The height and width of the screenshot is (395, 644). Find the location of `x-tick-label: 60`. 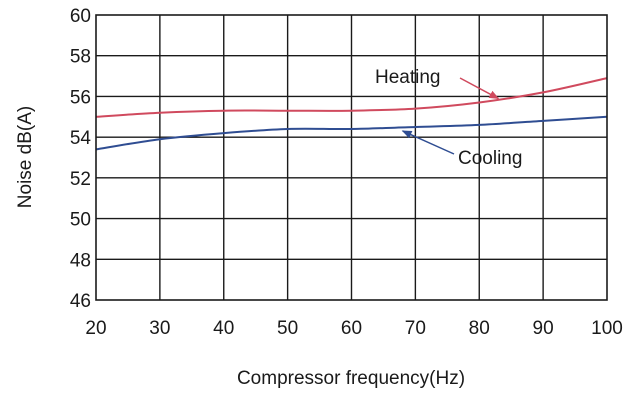

x-tick-label: 60 is located at coordinates (351, 328).